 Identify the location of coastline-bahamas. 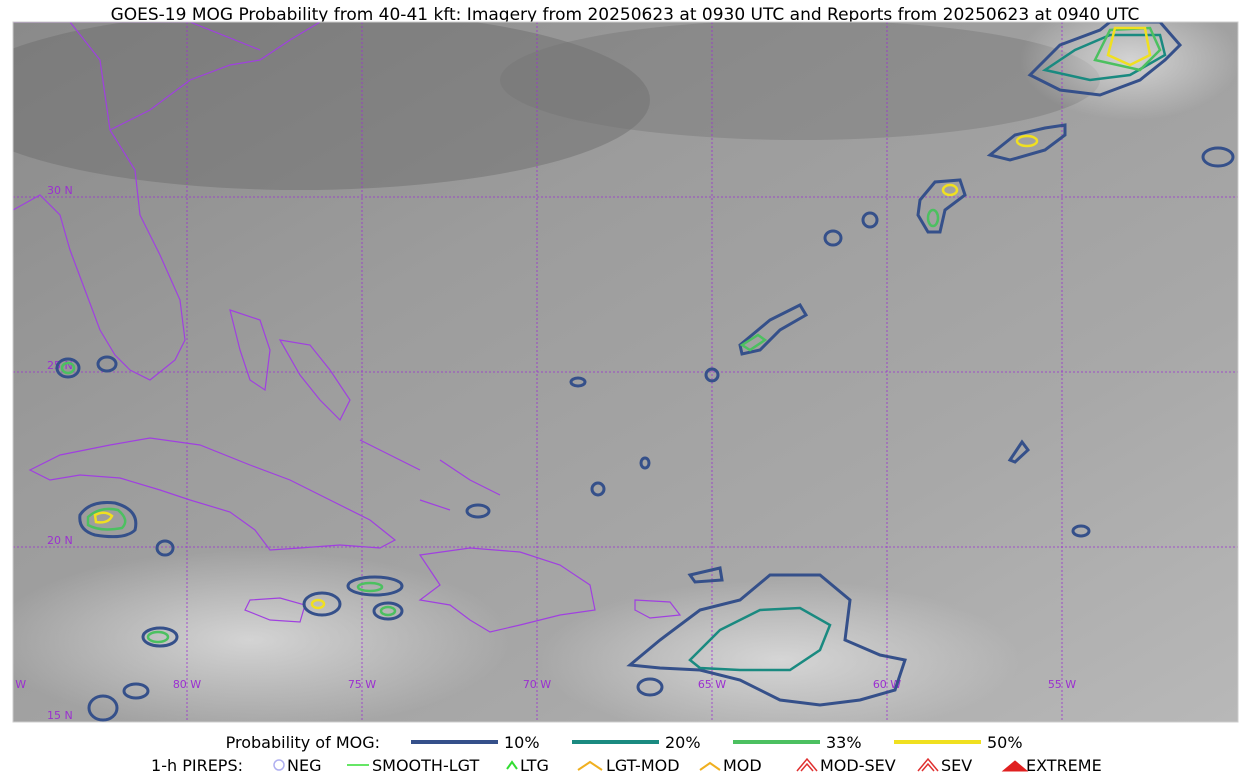
(365, 410).